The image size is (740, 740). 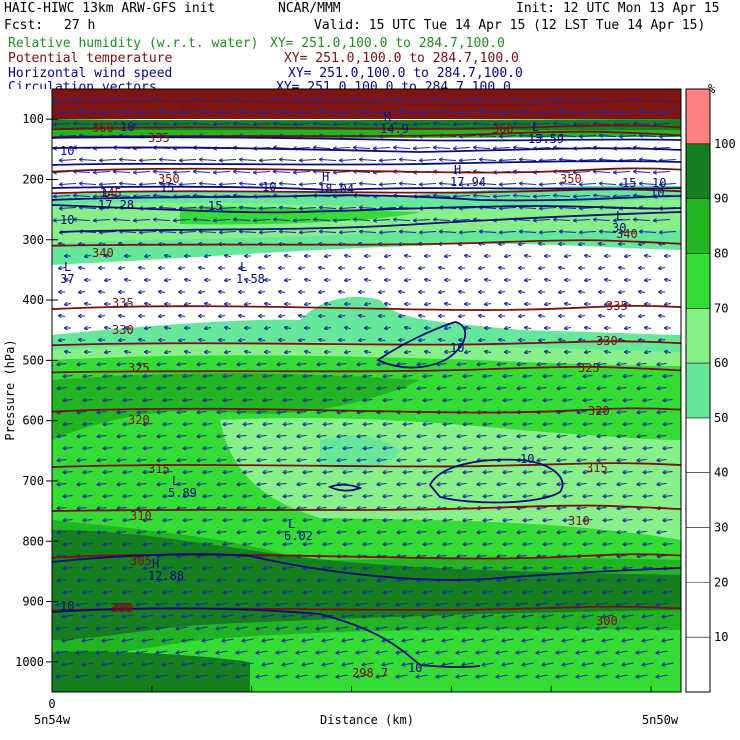 I want to click on org-label: NCAR/MMM, so click(x=309, y=8).